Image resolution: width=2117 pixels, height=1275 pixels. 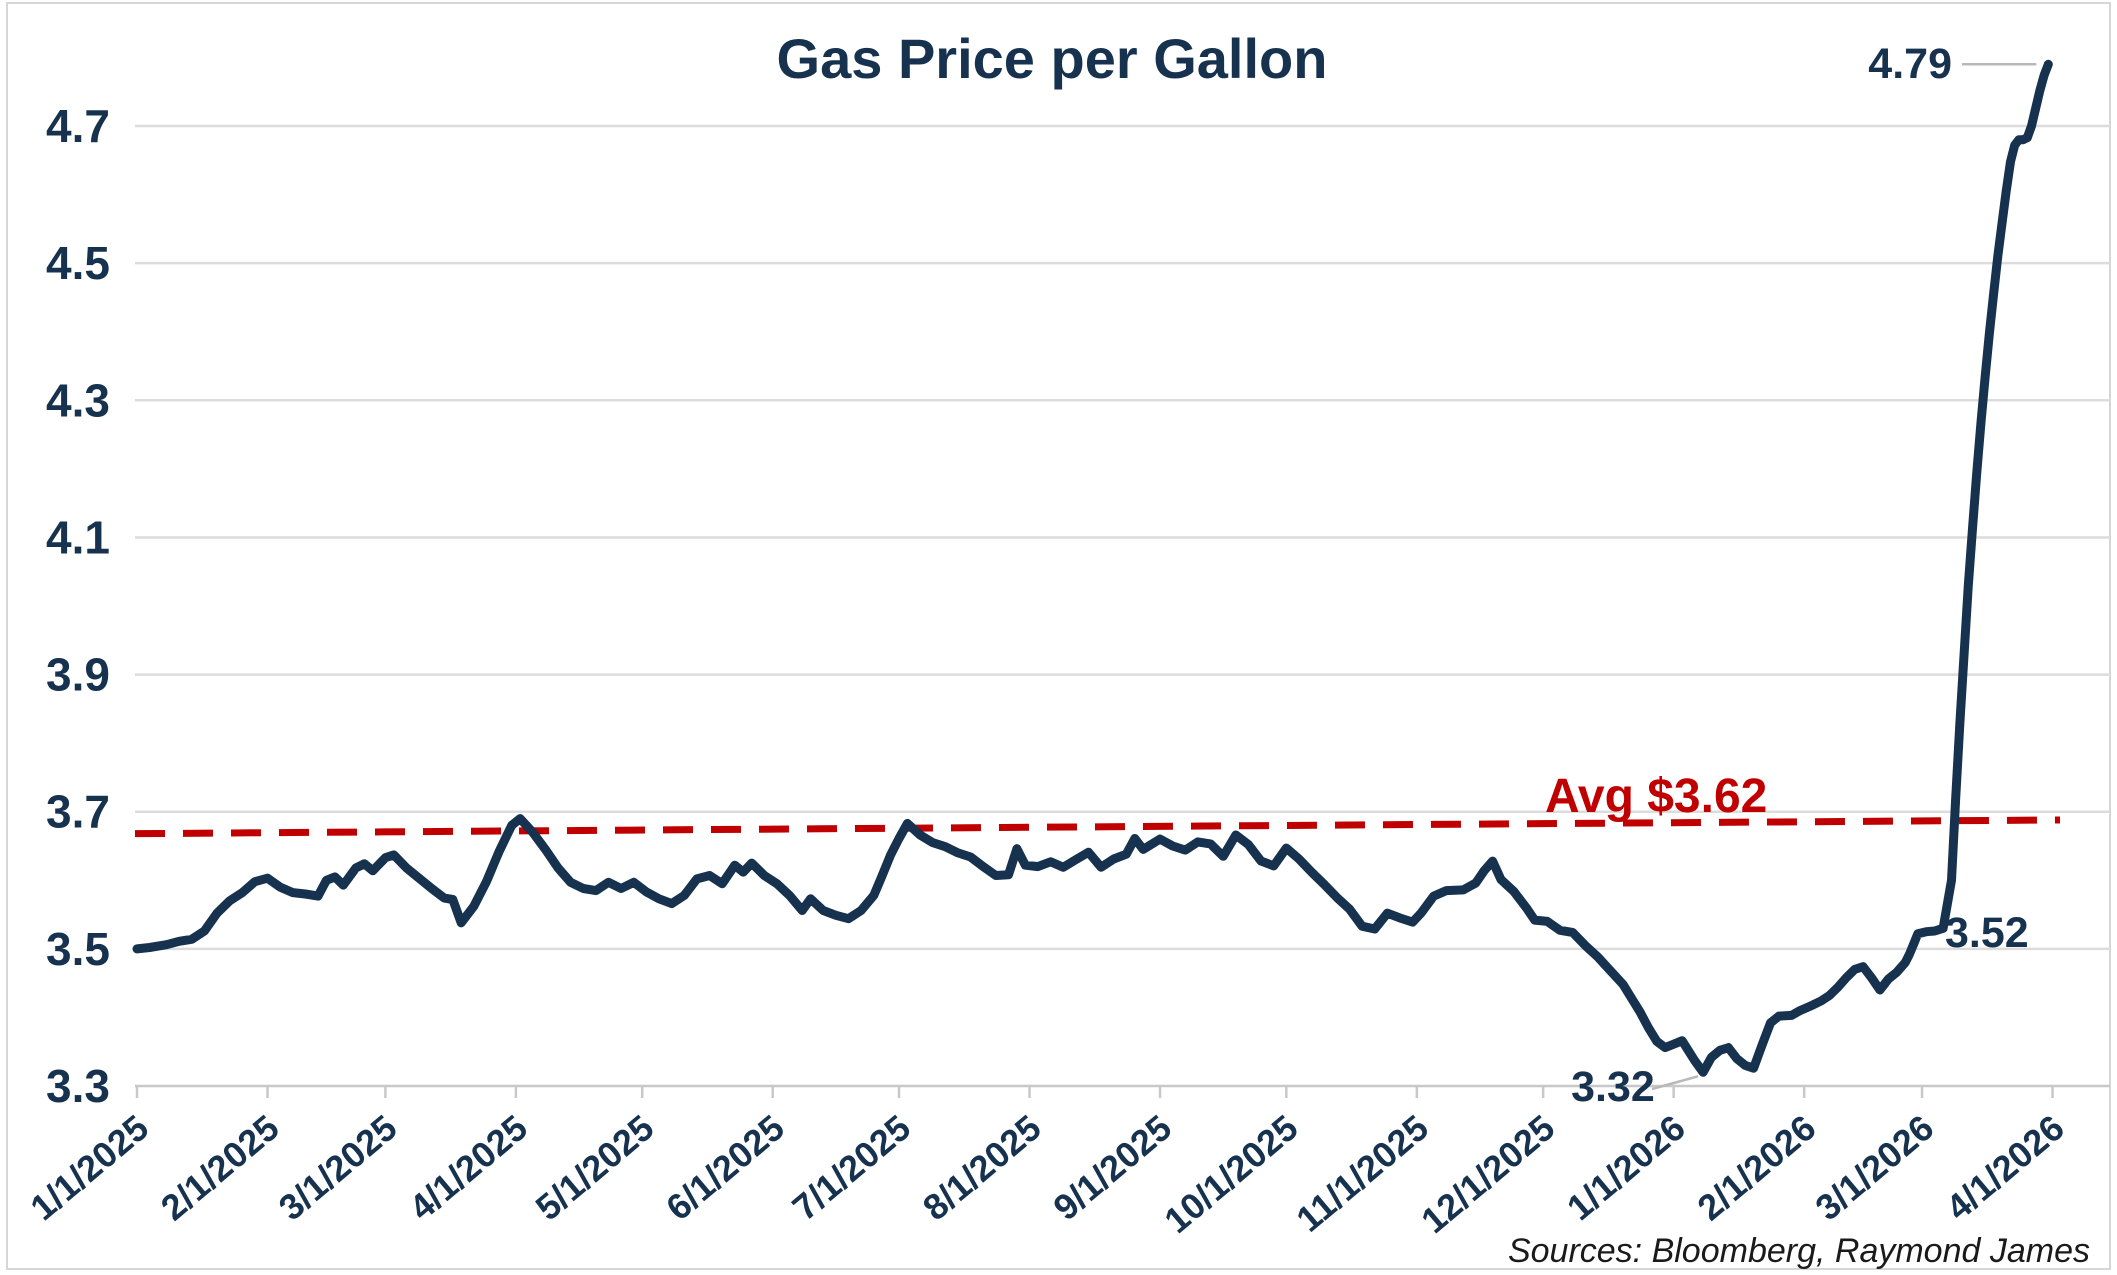 What do you see at coordinates (1799, 1251) in the screenshot?
I see `source-note: Sources: Bloomberg, Raymond James` at bounding box center [1799, 1251].